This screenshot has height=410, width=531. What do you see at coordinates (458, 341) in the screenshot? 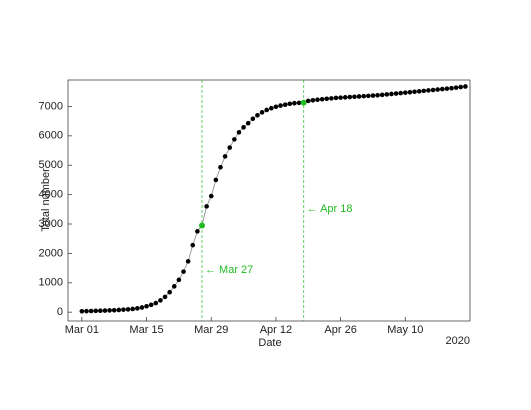
I see `year-label: 2020` at bounding box center [458, 341].